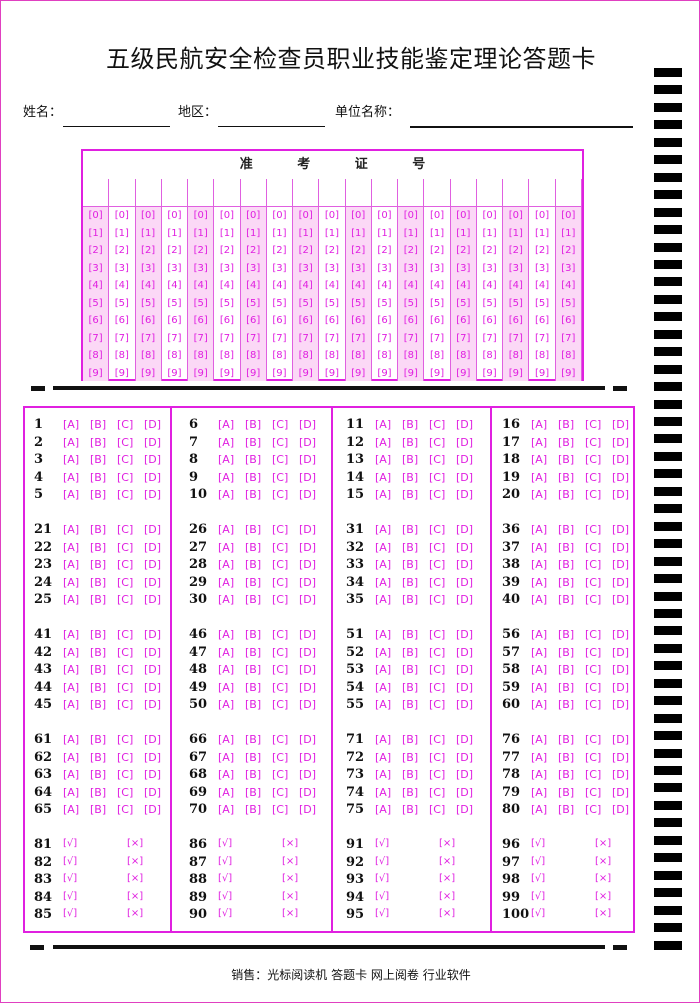 The height and width of the screenshot is (1003, 700). I want to click on id-bubble-6: [6], so click(384, 320).